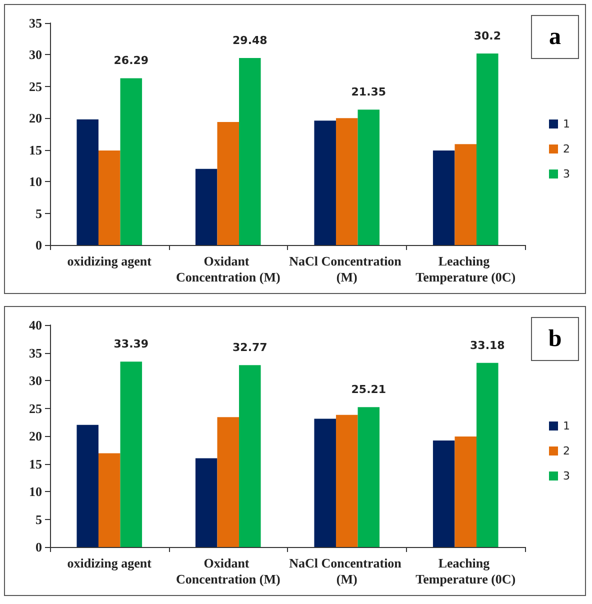 This screenshot has width=592, height=604. I want to click on text: b, so click(555, 339).